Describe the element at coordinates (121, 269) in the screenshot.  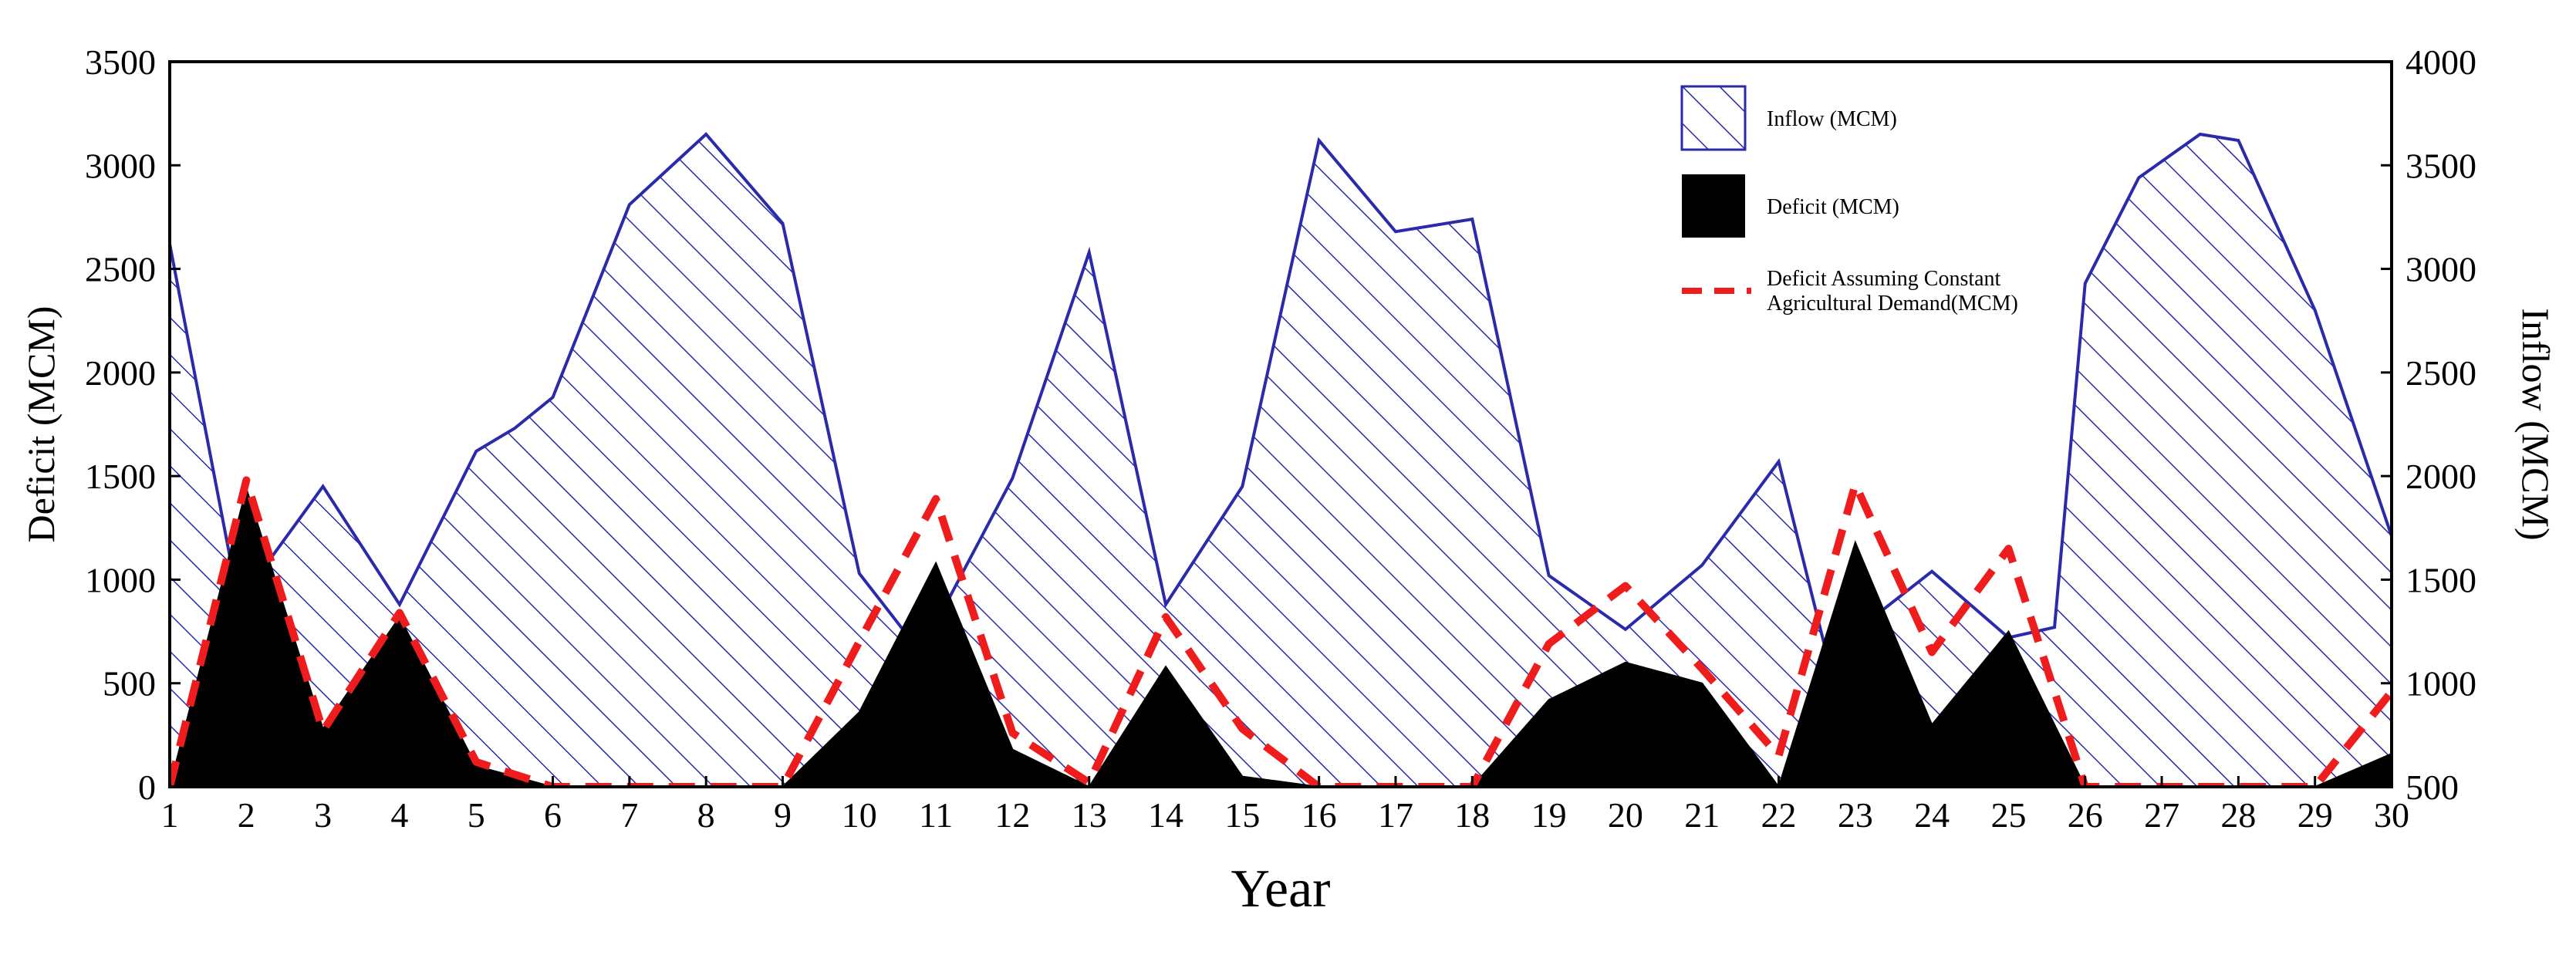
I see `y-left-tick-label: 2500` at that location.